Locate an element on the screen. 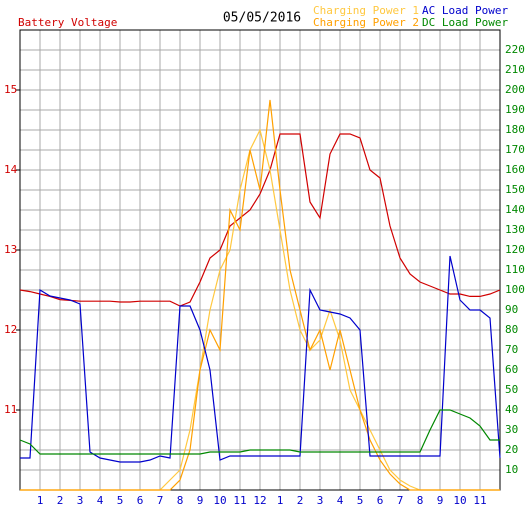  y2-tick-label: 140 is located at coordinates (515, 209).